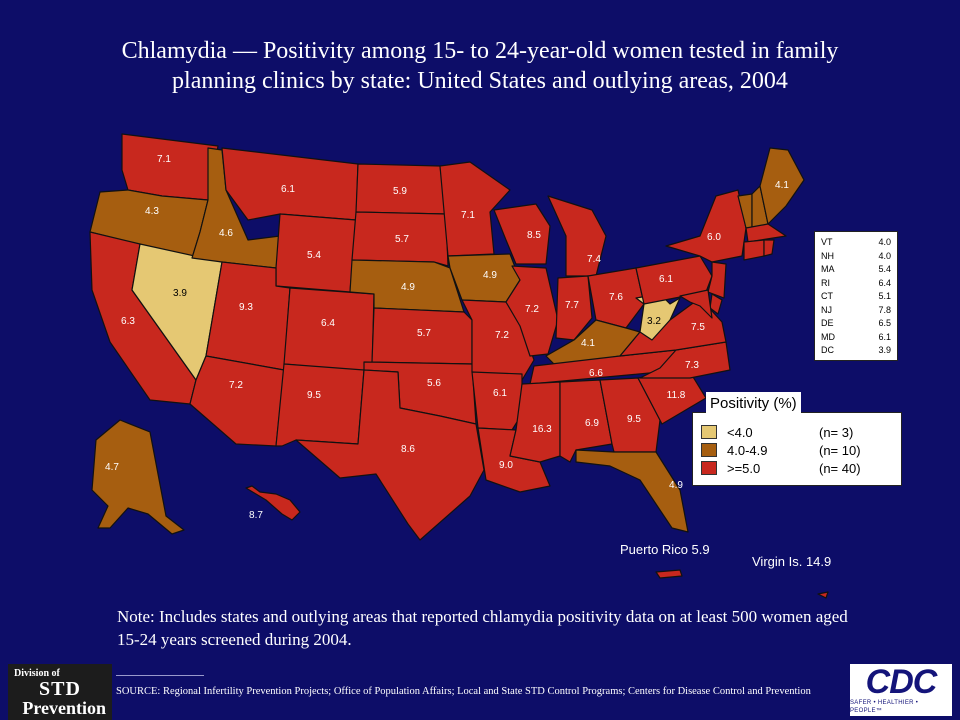  I want to click on label-TN: 6.6, so click(596, 373).